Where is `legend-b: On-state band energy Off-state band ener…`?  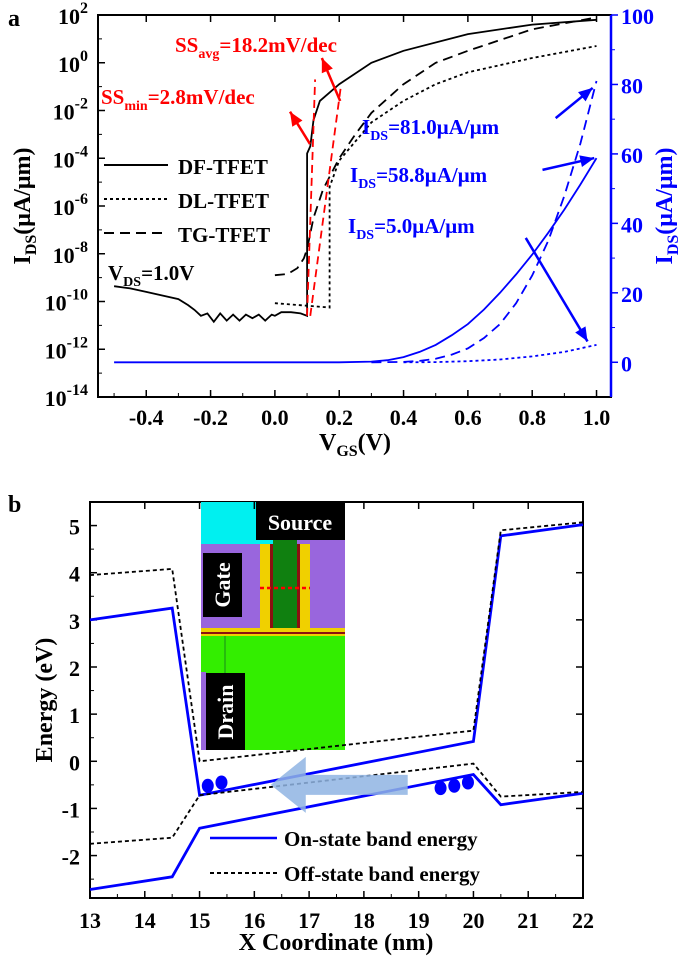 legend-b: On-state band energy Off-state band ener… is located at coordinates (345, 856).